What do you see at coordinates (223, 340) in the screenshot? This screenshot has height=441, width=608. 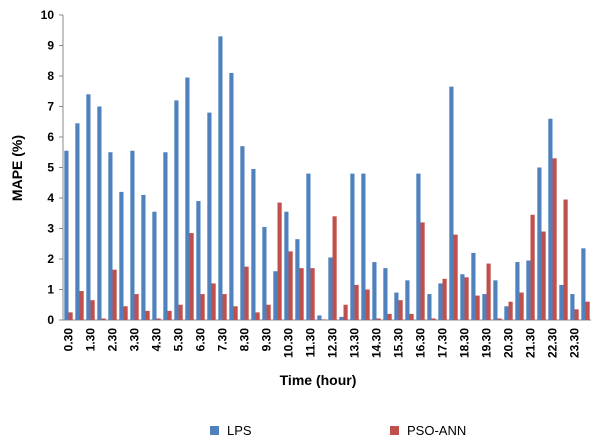 I see `x-tick-label: 7.30` at bounding box center [223, 340].